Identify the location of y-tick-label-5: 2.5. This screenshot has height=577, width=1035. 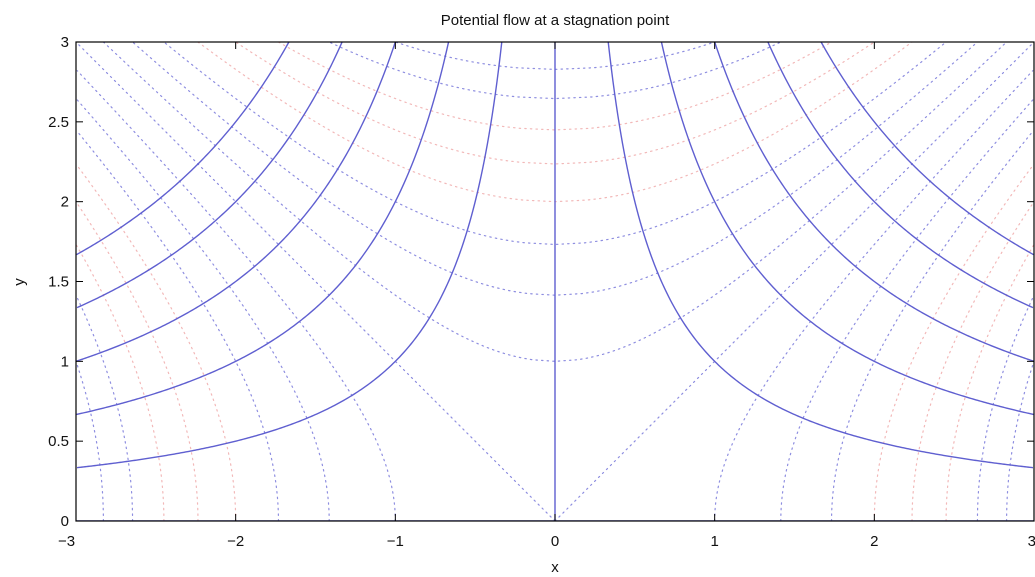
(58, 122).